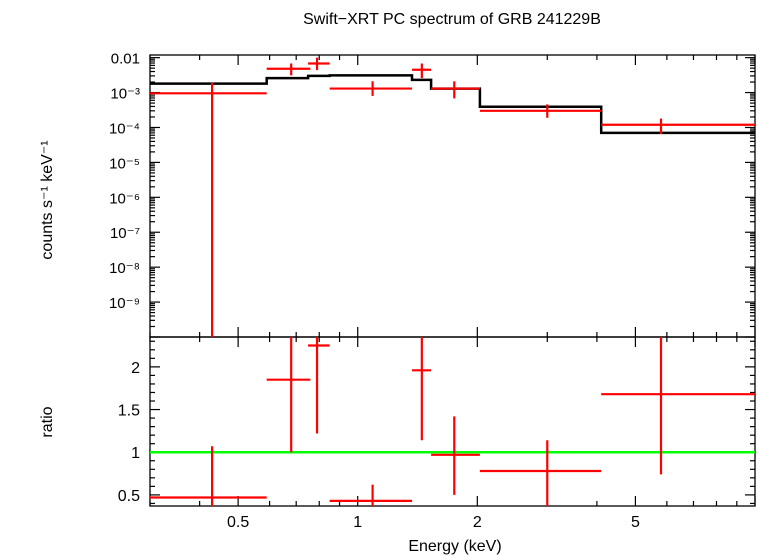 The height and width of the screenshot is (556, 758). Describe the element at coordinates (454, 546) in the screenshot. I see `x-axis-label: Energy (keV)` at that location.